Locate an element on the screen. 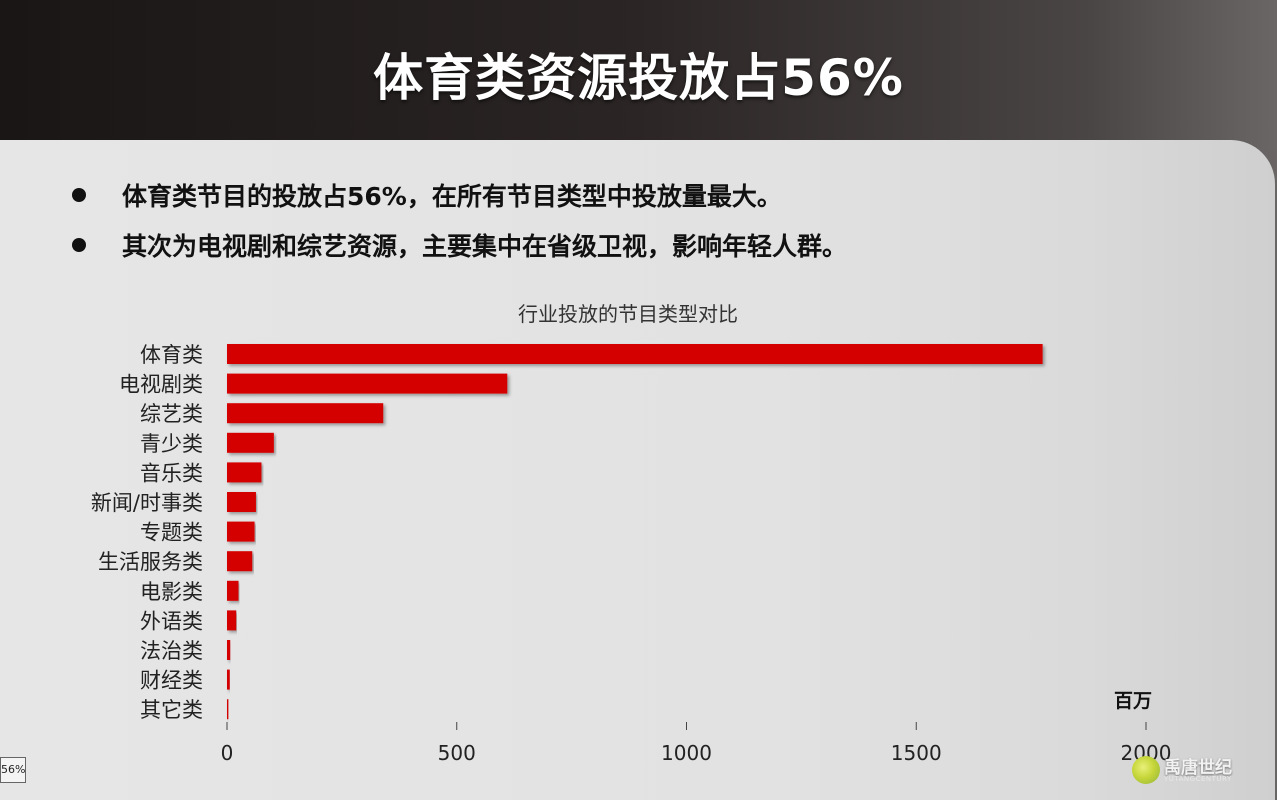  bullet-item: 其次为电视剧和综艺资源，主要集中在省级卫视，影响年轻人群。 is located at coordinates (459, 245).